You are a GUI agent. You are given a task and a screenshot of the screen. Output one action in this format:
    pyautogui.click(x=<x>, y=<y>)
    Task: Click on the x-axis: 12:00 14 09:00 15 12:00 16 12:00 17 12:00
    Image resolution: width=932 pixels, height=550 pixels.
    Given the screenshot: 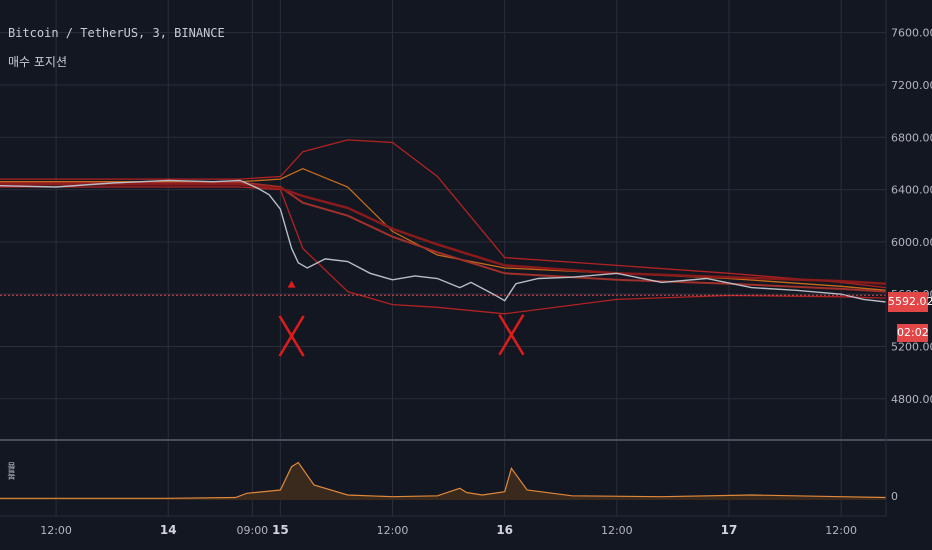 What is the action you would take?
    pyautogui.click(x=448, y=530)
    